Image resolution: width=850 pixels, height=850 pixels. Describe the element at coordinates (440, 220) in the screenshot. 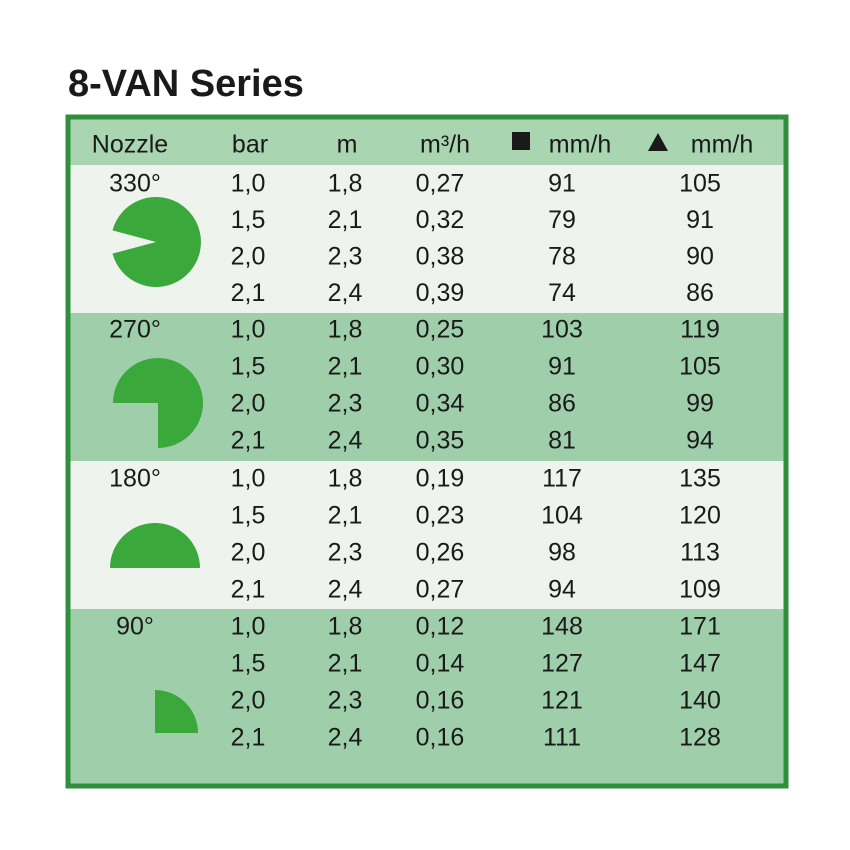

I see `cell: 0,32` at that location.